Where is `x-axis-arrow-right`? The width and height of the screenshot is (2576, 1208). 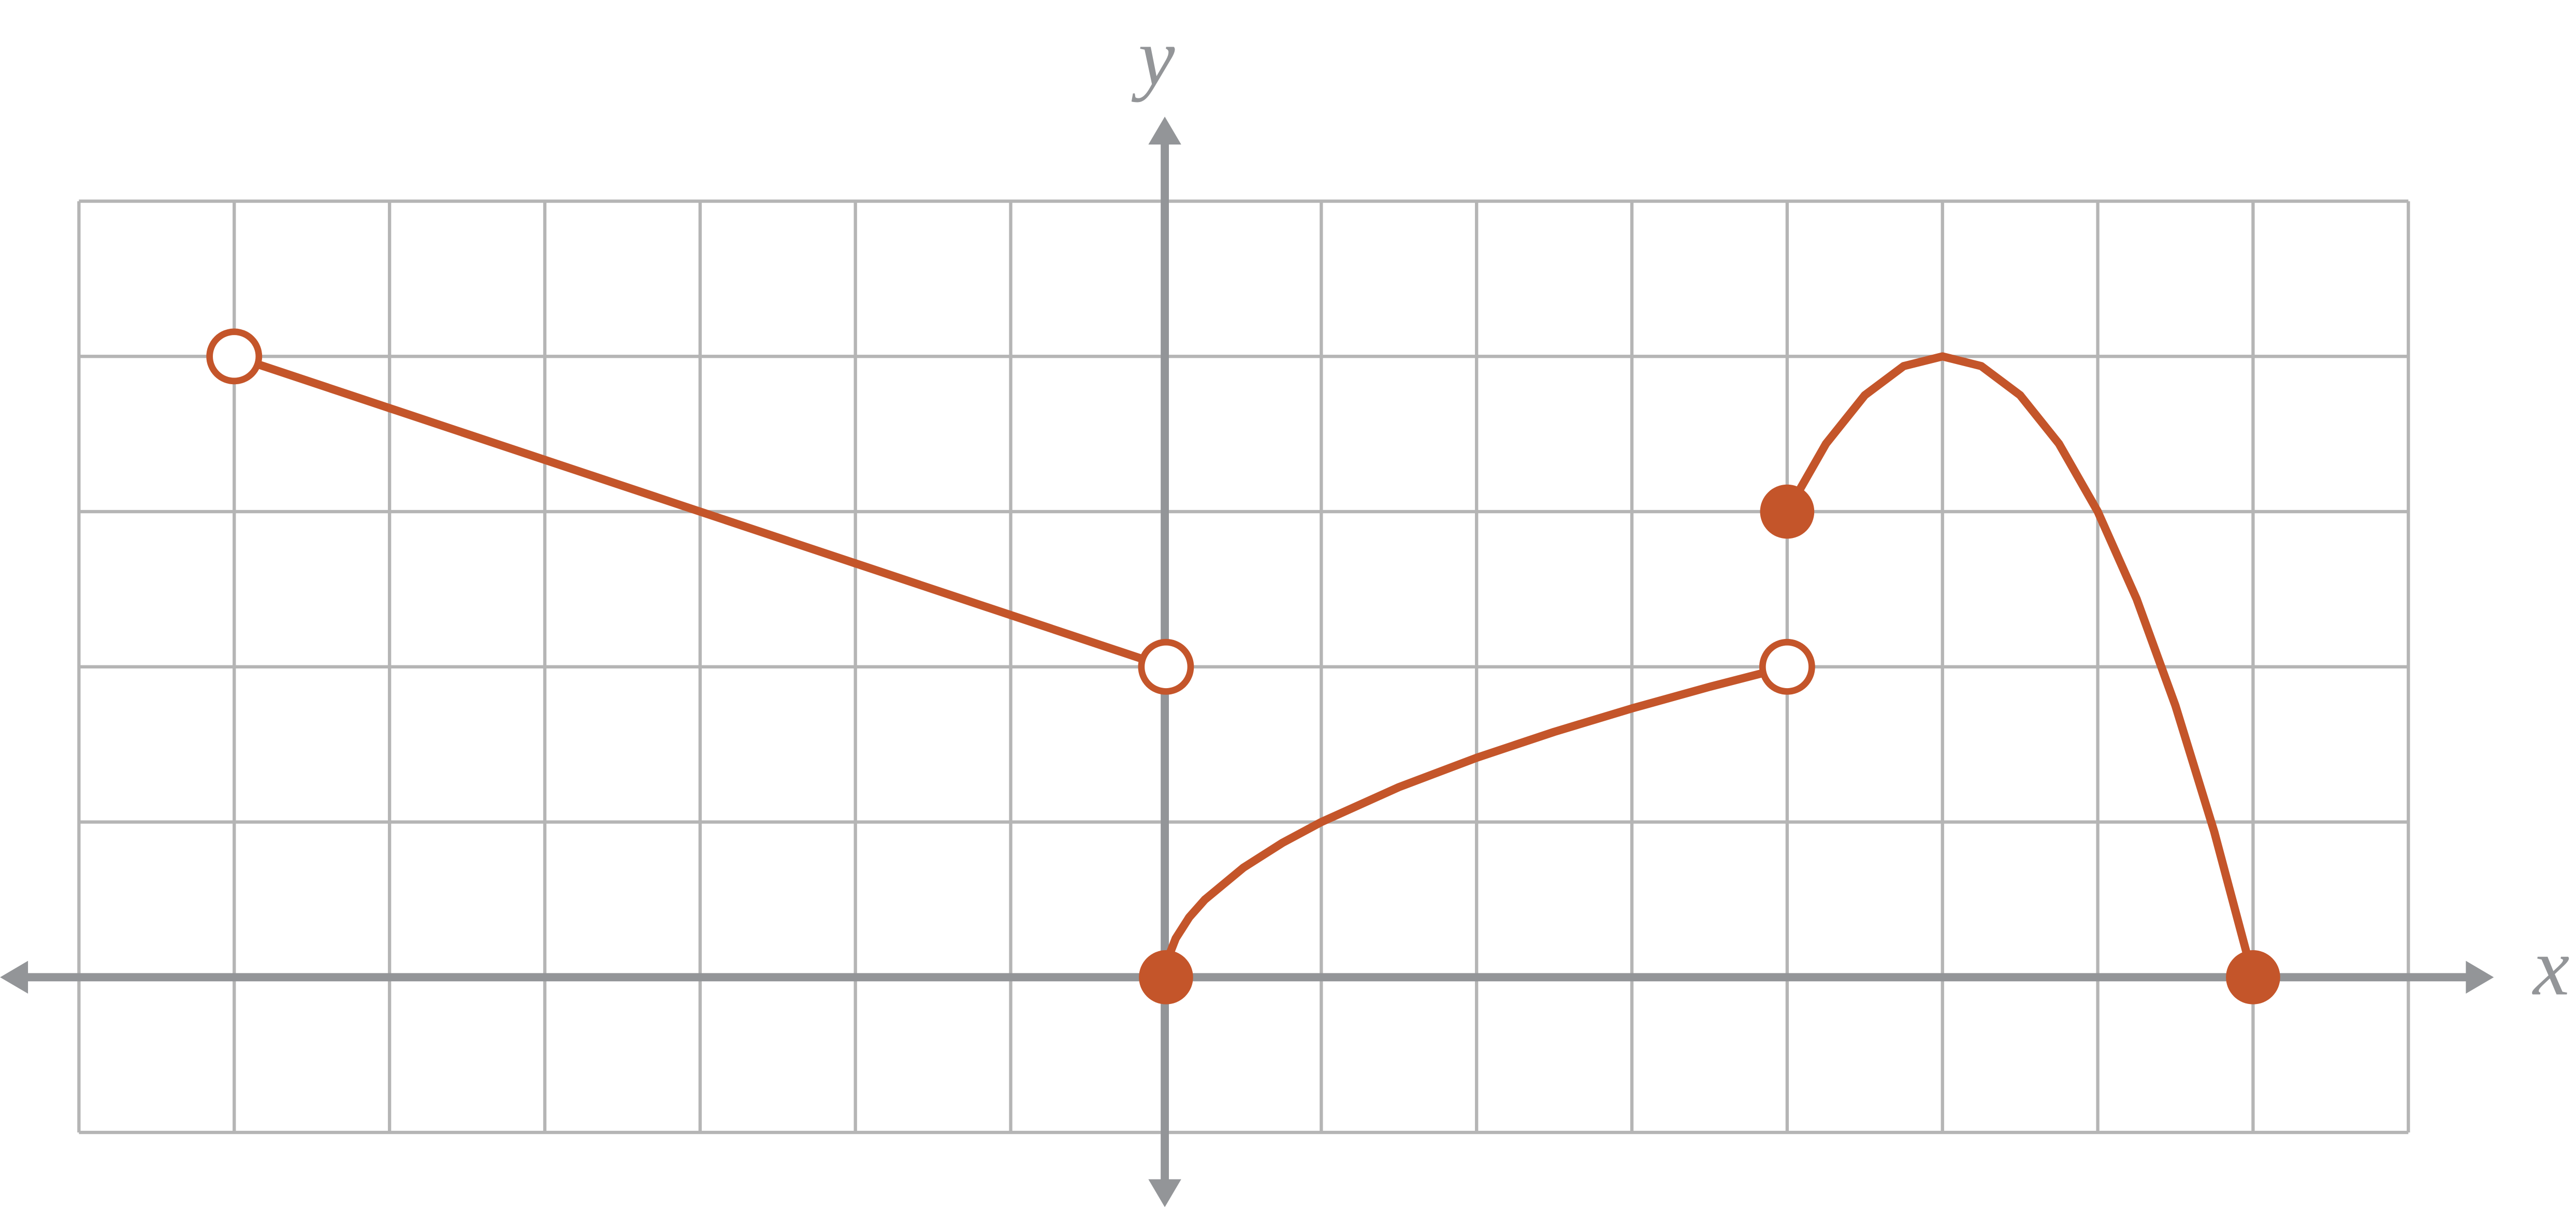 x-axis-arrow-right is located at coordinates (2480, 977).